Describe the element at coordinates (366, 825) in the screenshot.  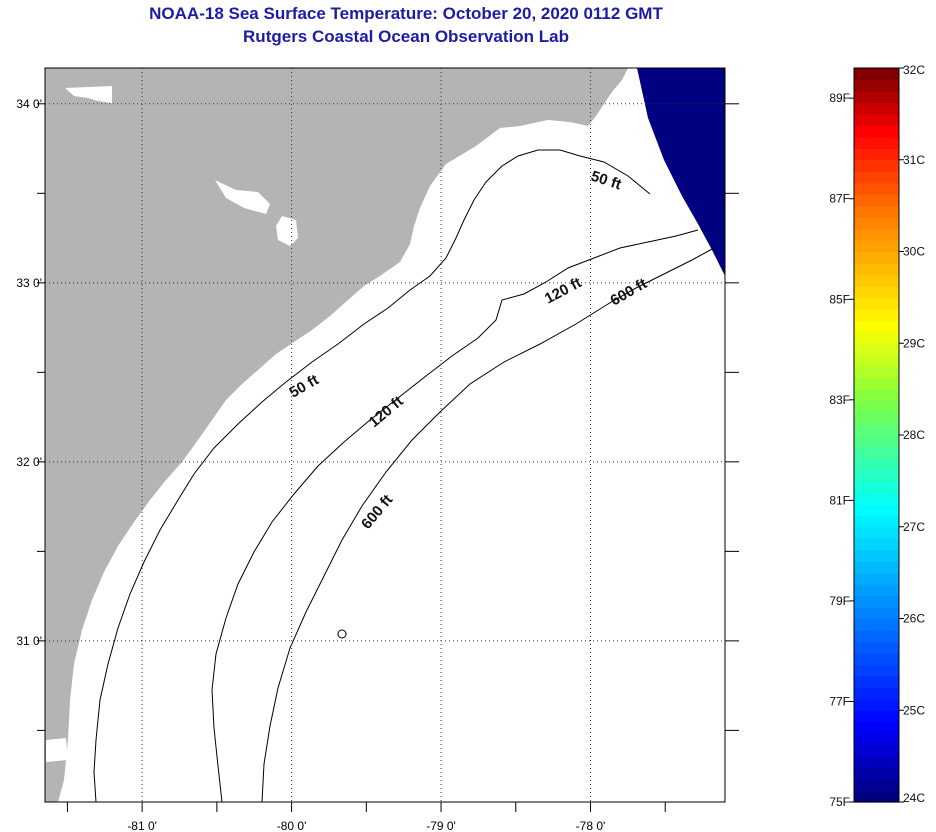
I see `longitude-labels: -81 0' -80 0' -79 0' -78 0'` at that location.